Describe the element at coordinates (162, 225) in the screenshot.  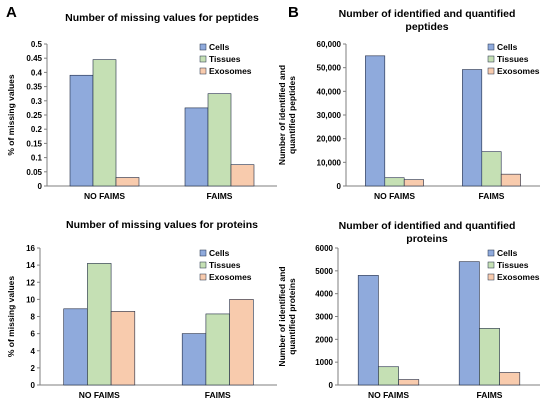
I see `chart-title: Number of missing values for proteins` at that location.